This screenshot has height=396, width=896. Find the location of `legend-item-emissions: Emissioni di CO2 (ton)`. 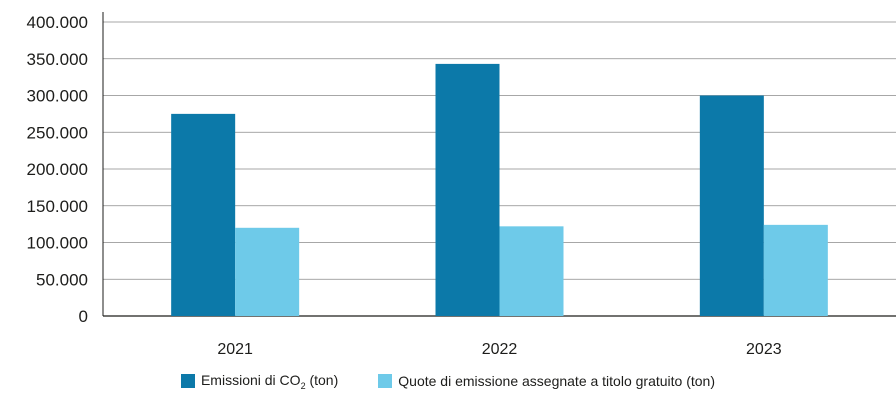

legend-item-emissions: Emissioni di CO2 (ton) is located at coordinates (259, 381).